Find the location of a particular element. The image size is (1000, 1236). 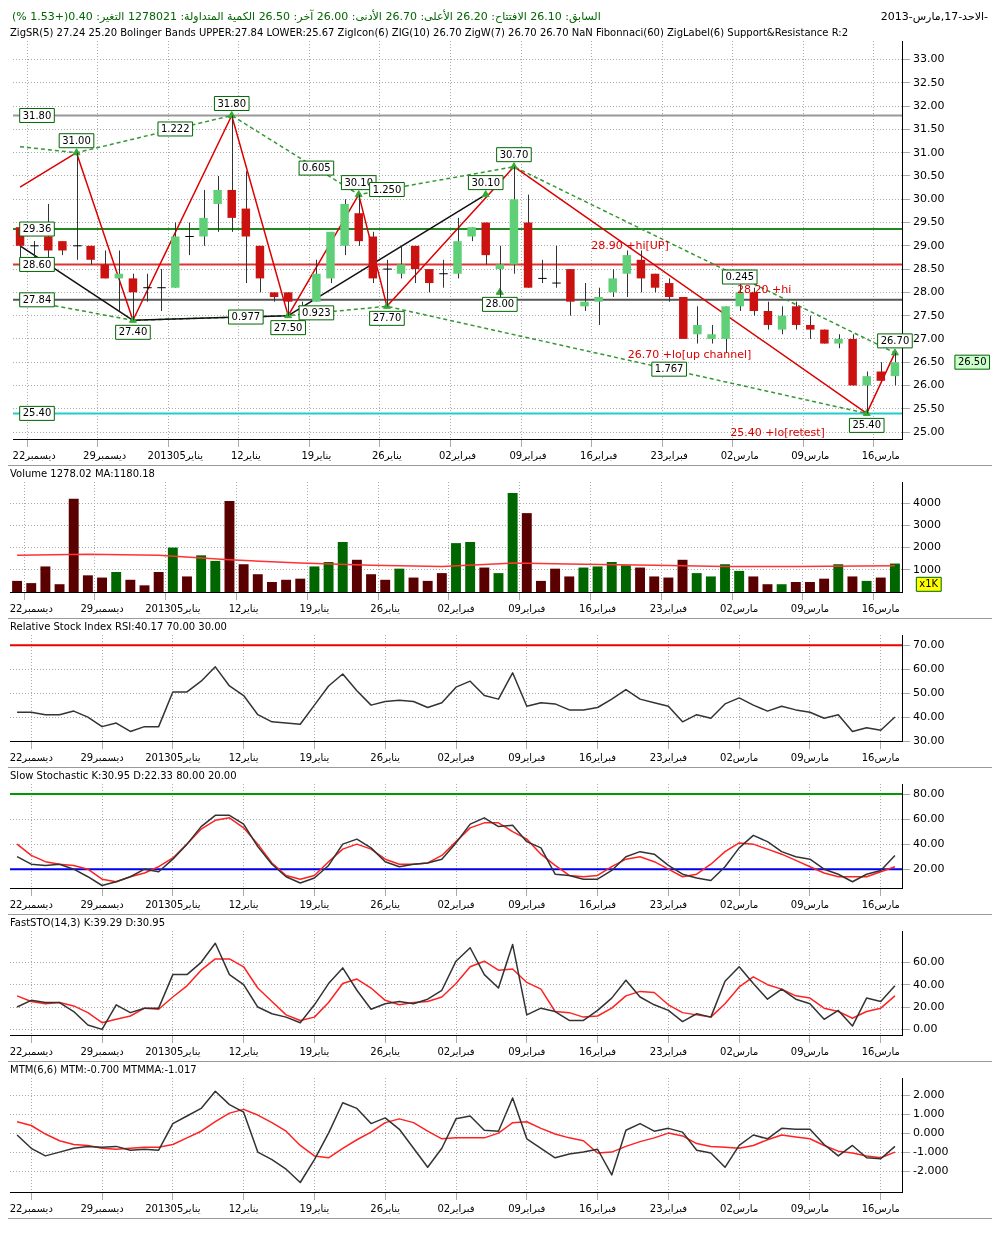

data-label: 25.40 is located at coordinates (867, 425).